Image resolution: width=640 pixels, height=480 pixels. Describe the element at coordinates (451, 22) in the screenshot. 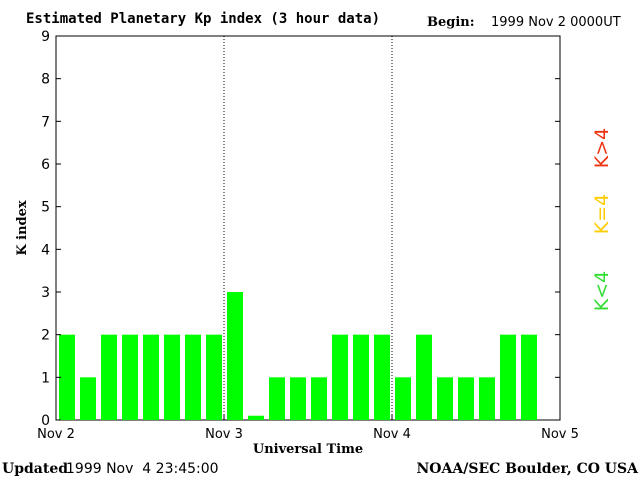

I see `begin-label: Begin:` at that location.